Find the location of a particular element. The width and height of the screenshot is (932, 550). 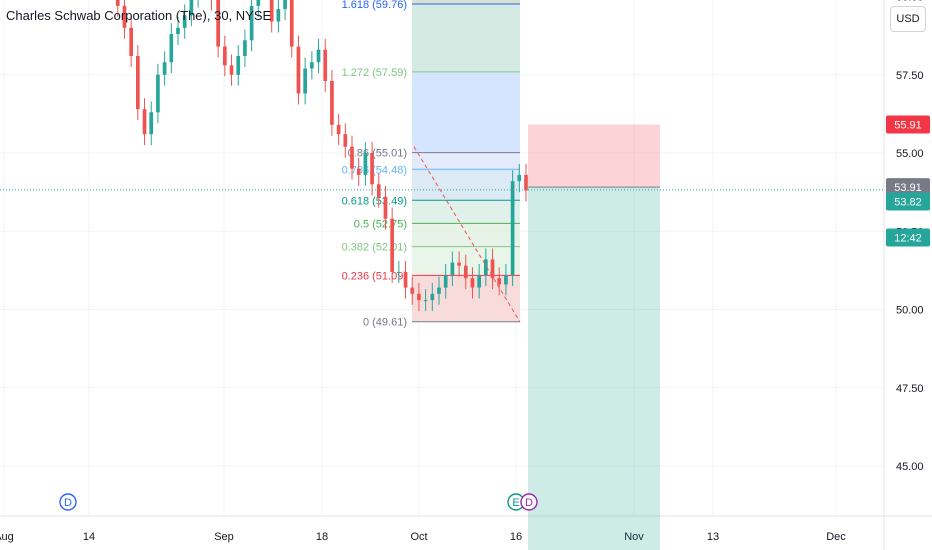

fib-level-label: 1.272 (57.59) is located at coordinates (374, 73).